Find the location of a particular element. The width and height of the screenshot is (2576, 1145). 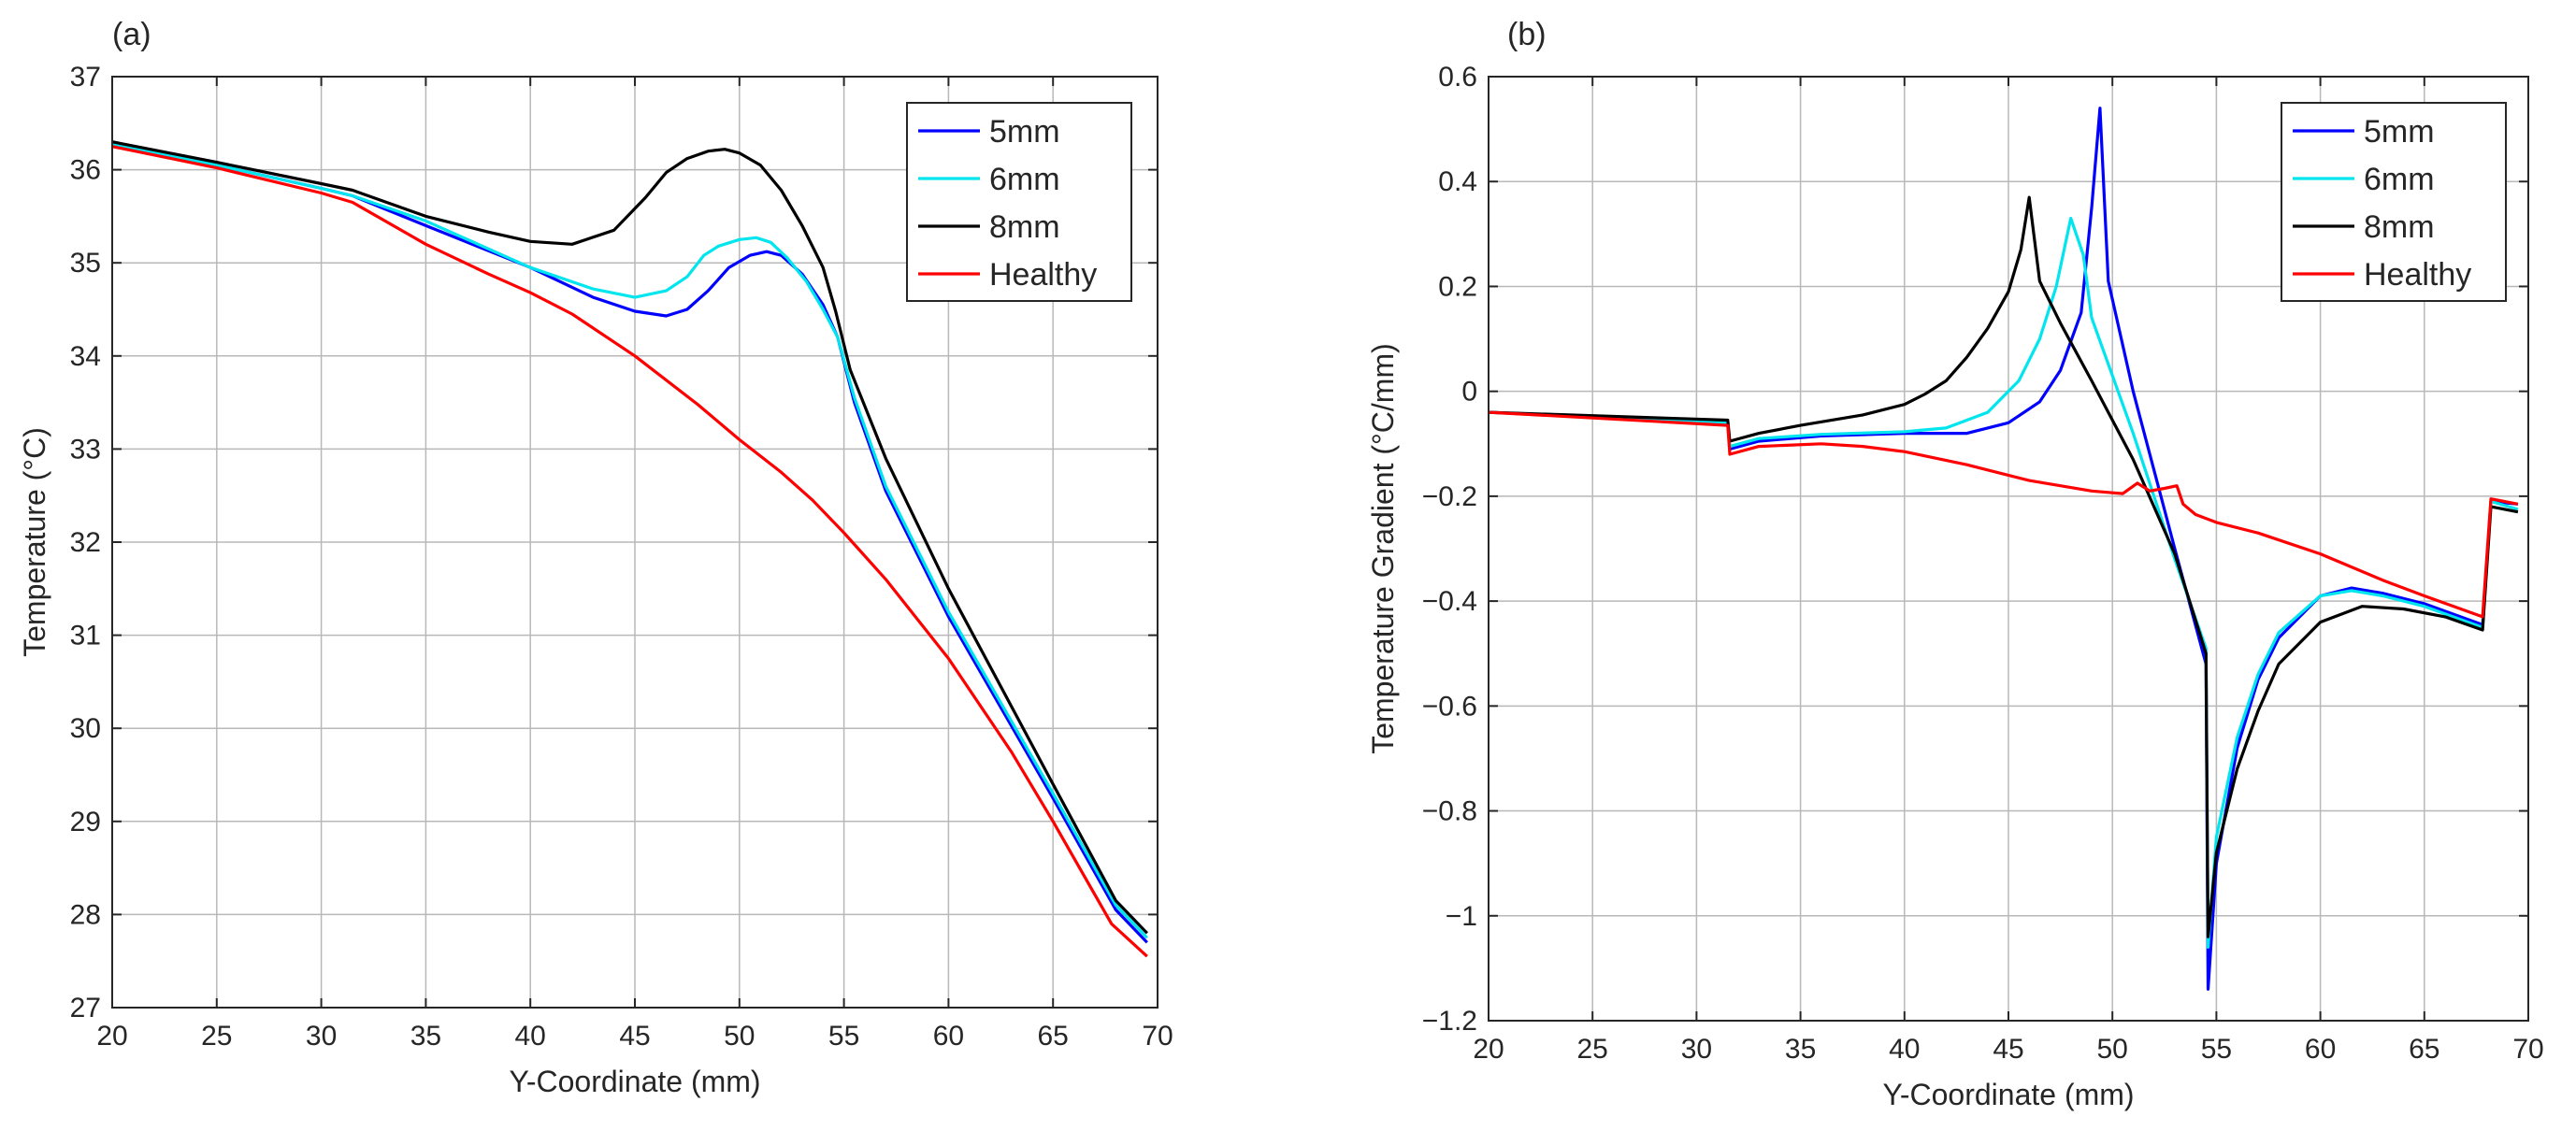

panel-label: (a) is located at coordinates (131, 34).